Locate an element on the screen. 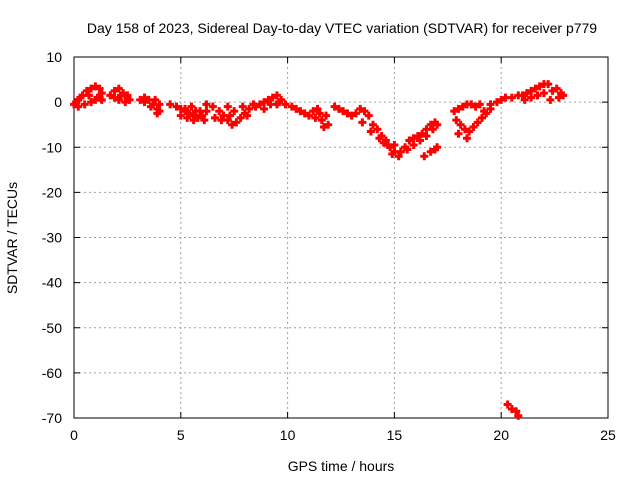  y-tick-label: 10 is located at coordinates (54, 57).